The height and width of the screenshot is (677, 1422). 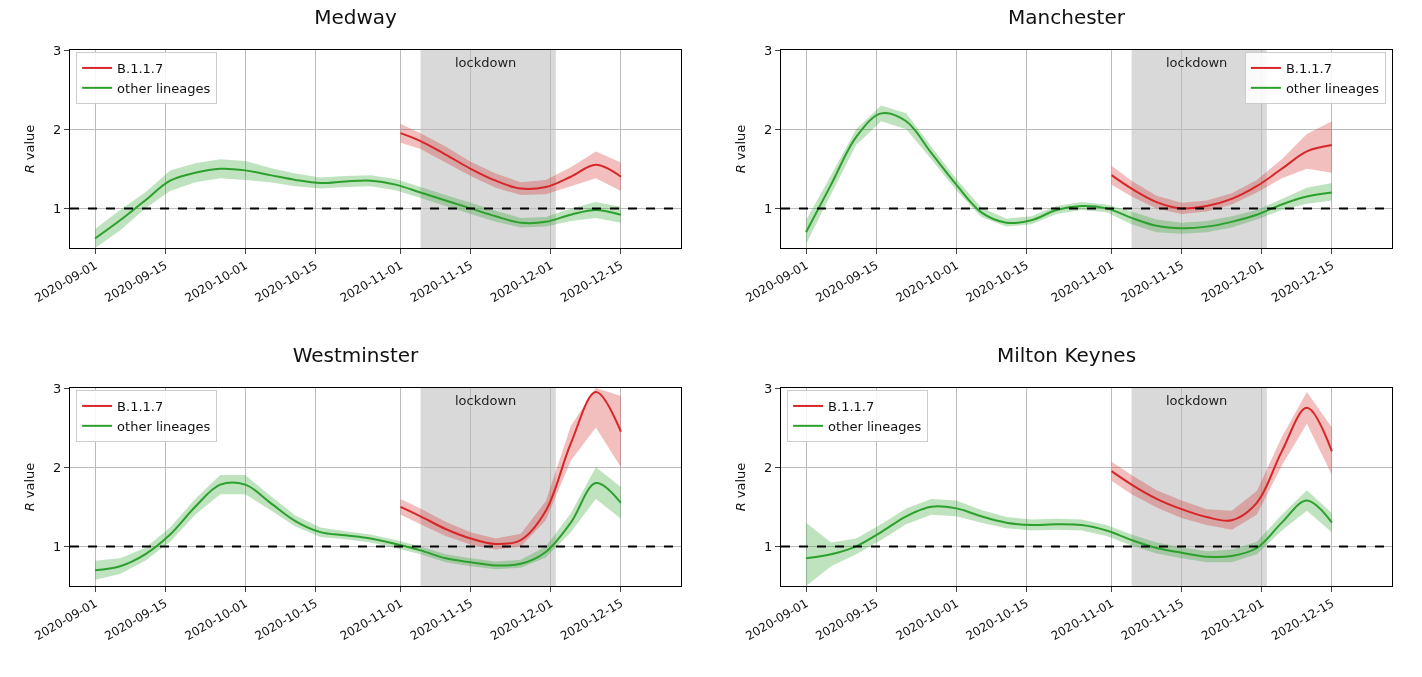 What do you see at coordinates (1066, 355) in the screenshot?
I see `chart-title: Milton Keynes` at bounding box center [1066, 355].